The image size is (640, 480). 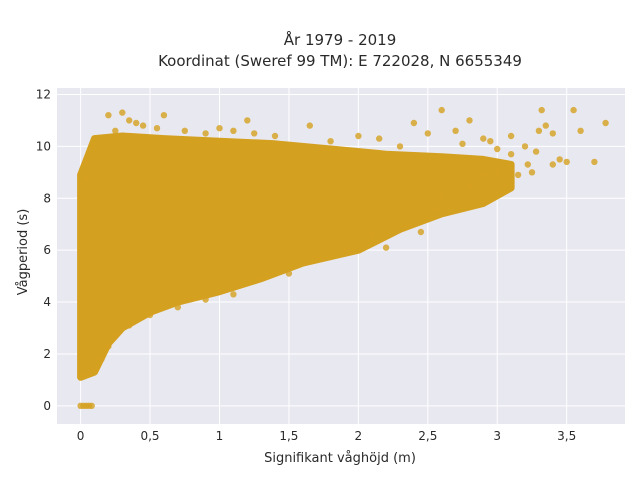 What do you see at coordinates (43, 146) in the screenshot?
I see `y-tick-label: 10` at bounding box center [43, 146].